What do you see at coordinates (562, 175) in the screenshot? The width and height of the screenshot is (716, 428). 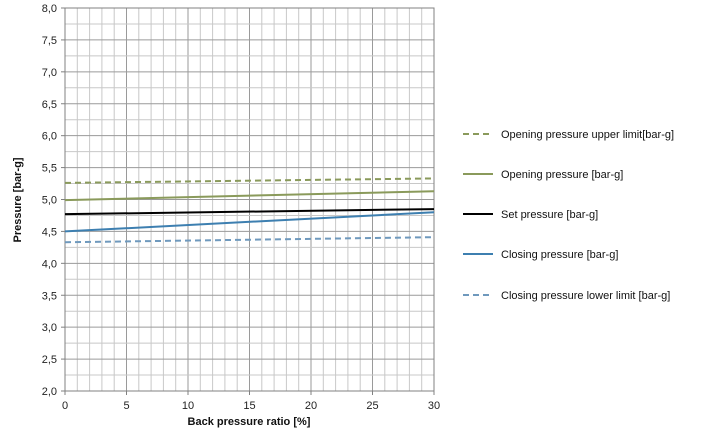 I see `legend-label: Opening pressure [bar-g]` at bounding box center [562, 175].